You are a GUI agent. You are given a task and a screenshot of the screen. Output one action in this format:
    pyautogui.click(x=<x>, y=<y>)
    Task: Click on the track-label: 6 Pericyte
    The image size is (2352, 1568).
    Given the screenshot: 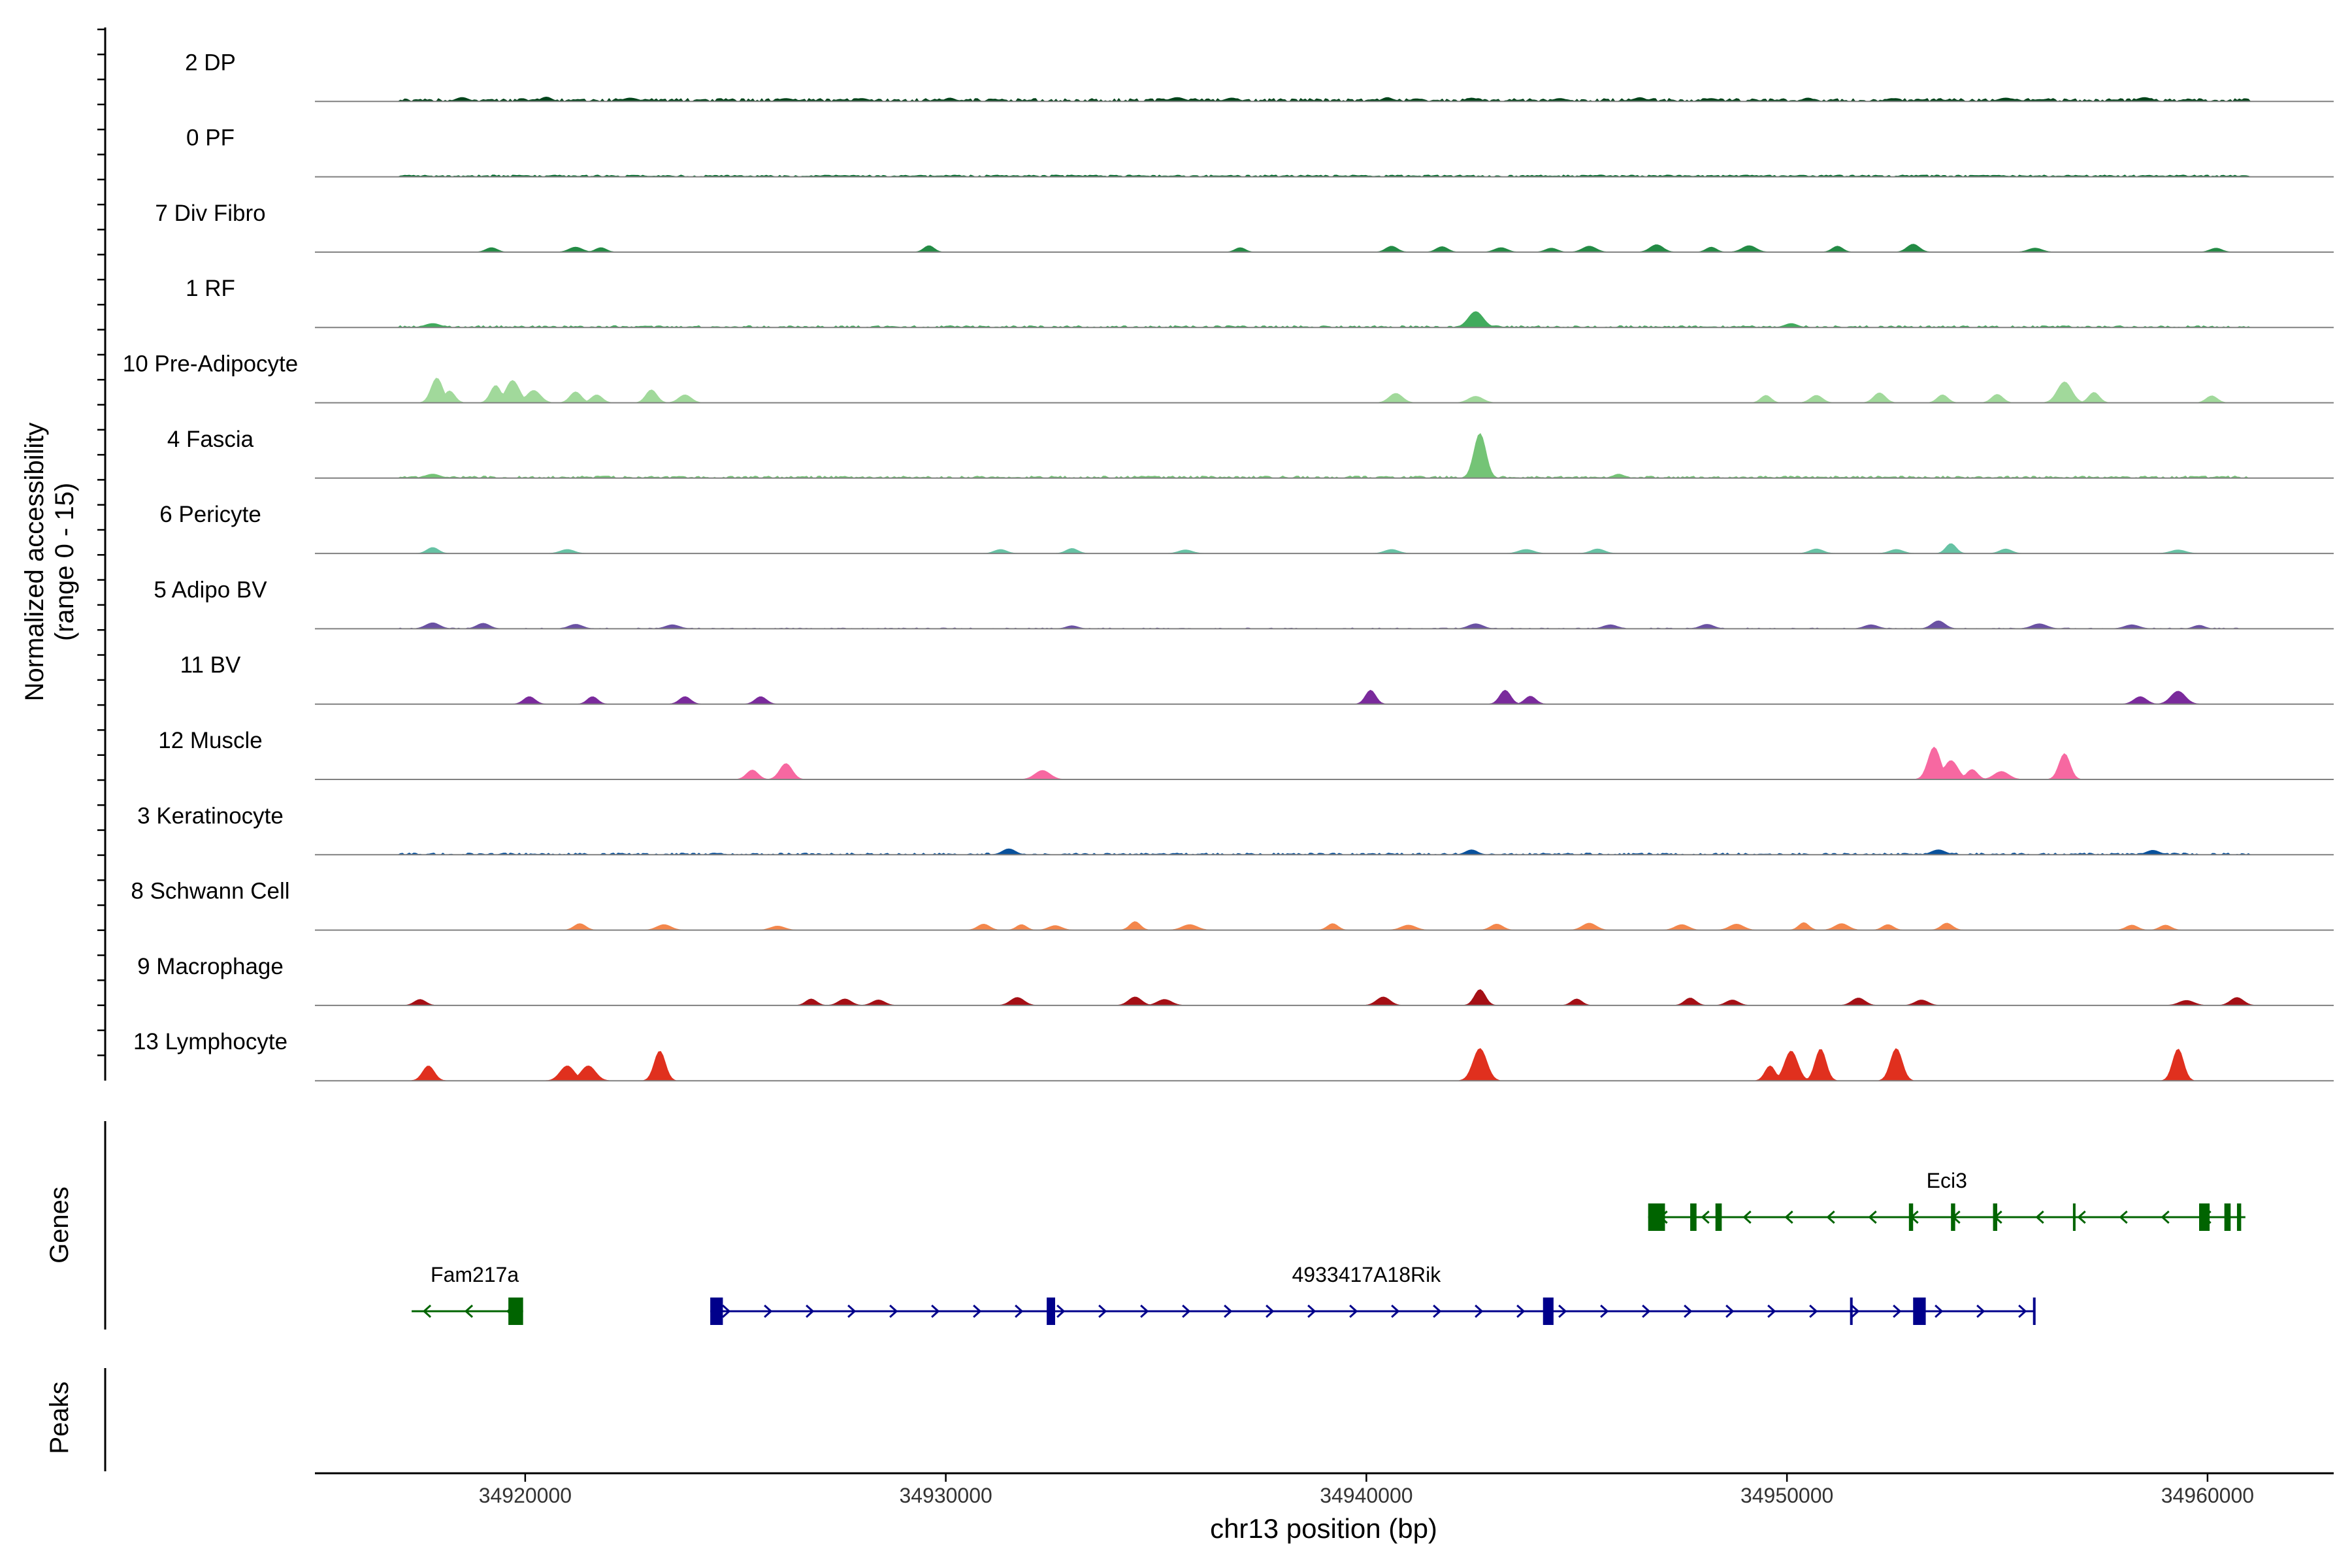 What is the action you would take?
    pyautogui.click(x=210, y=514)
    